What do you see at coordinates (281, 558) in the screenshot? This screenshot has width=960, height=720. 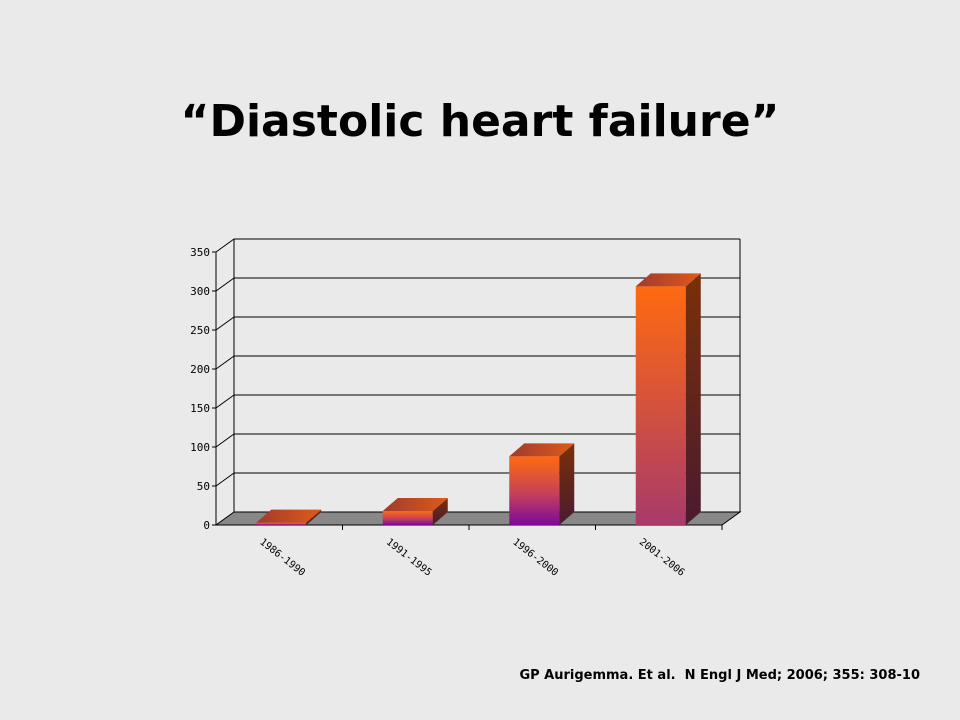 I see `x-tick-label: 1986-1990` at bounding box center [281, 558].